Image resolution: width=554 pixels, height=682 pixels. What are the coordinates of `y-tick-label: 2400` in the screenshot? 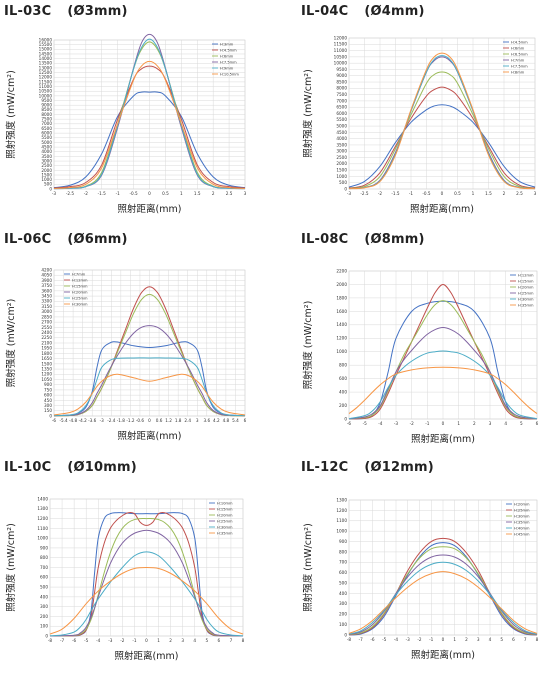 It's located at (46, 332).